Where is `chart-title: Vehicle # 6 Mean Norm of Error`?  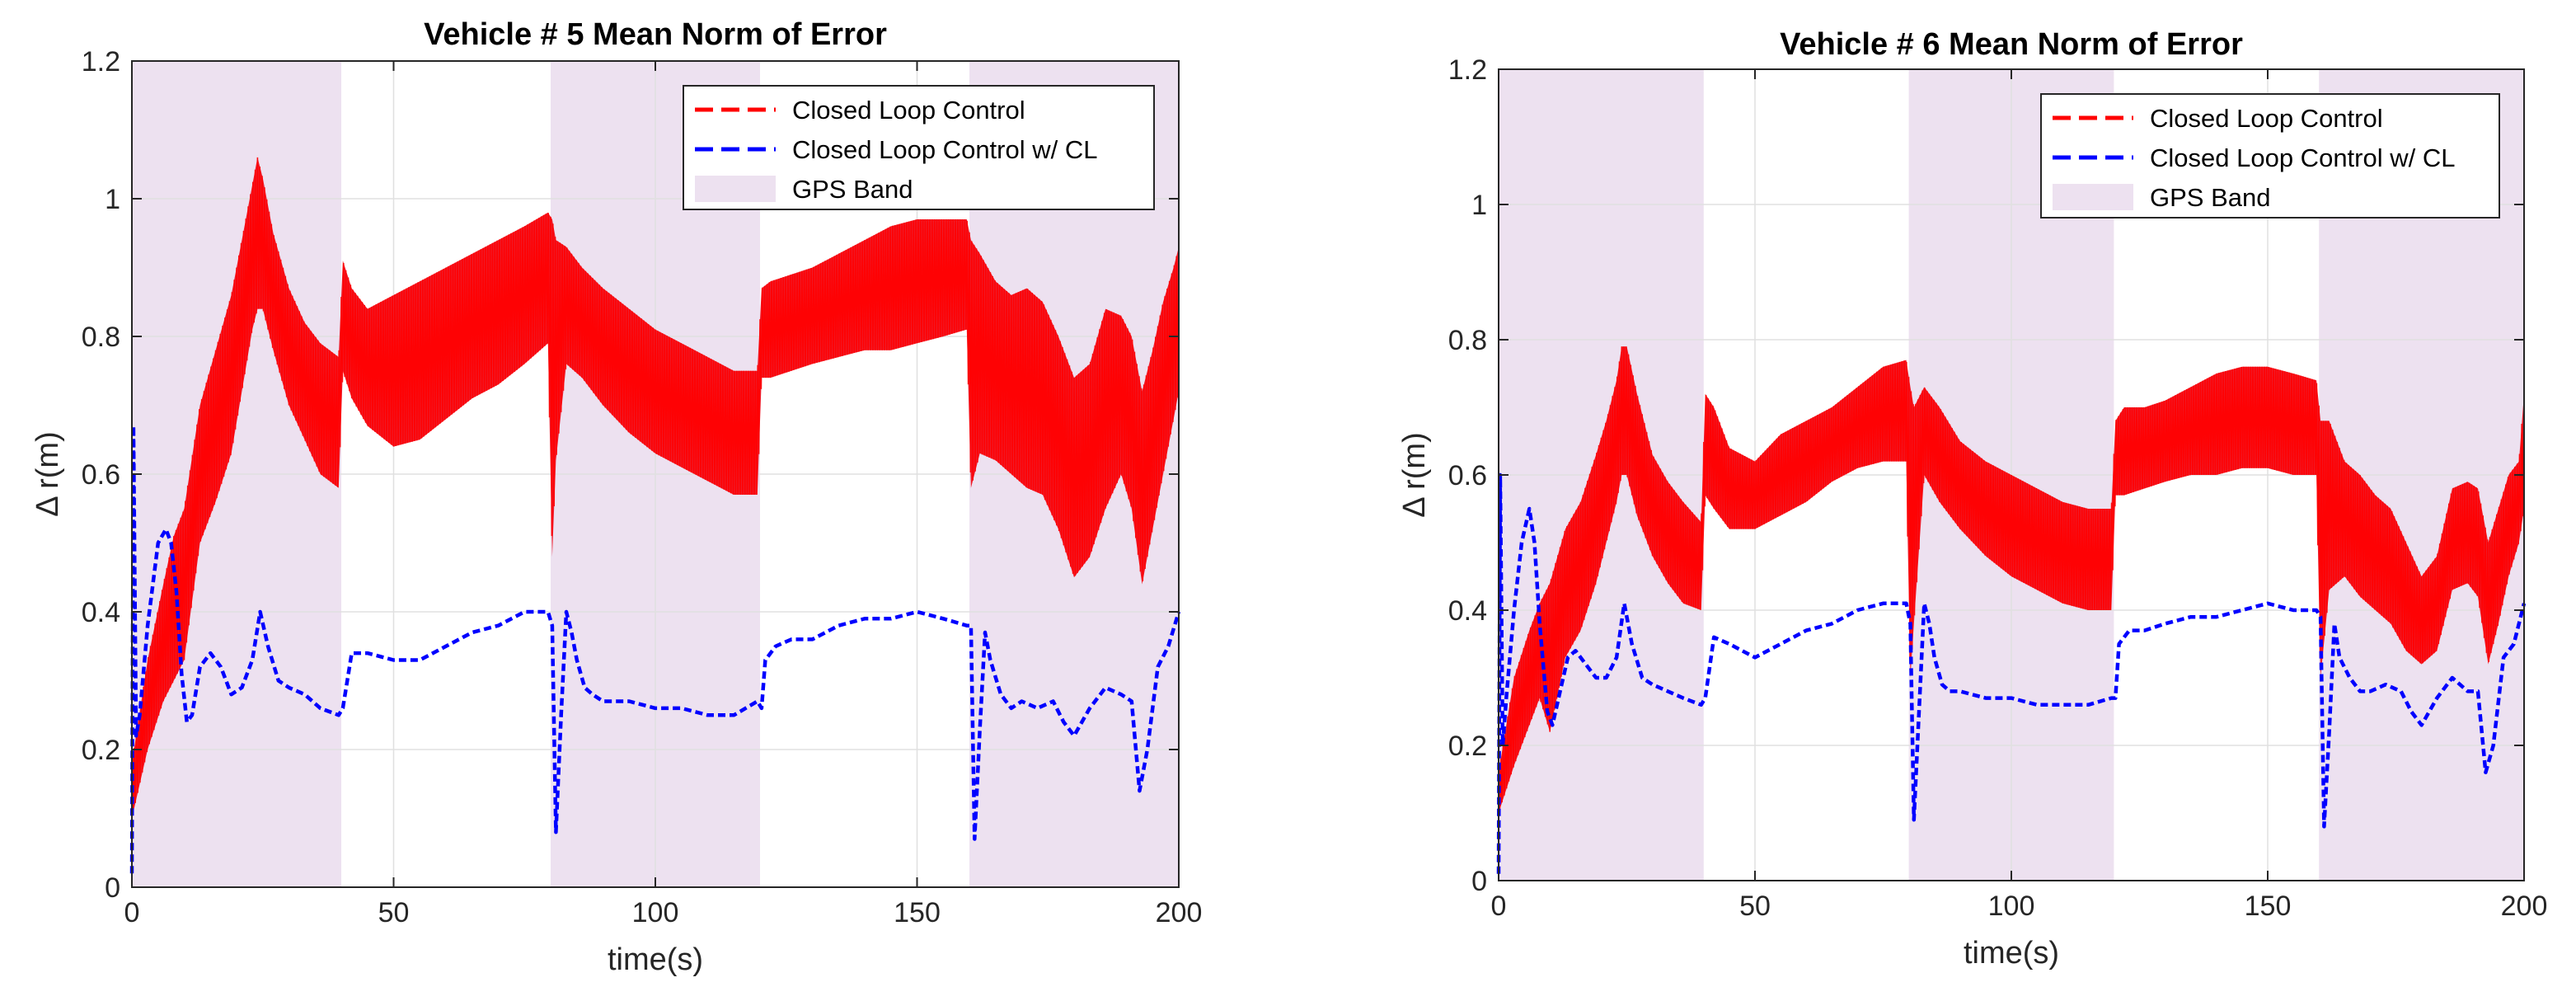 chart-title: Vehicle # 6 Mean Norm of Error is located at coordinates (2012, 44).